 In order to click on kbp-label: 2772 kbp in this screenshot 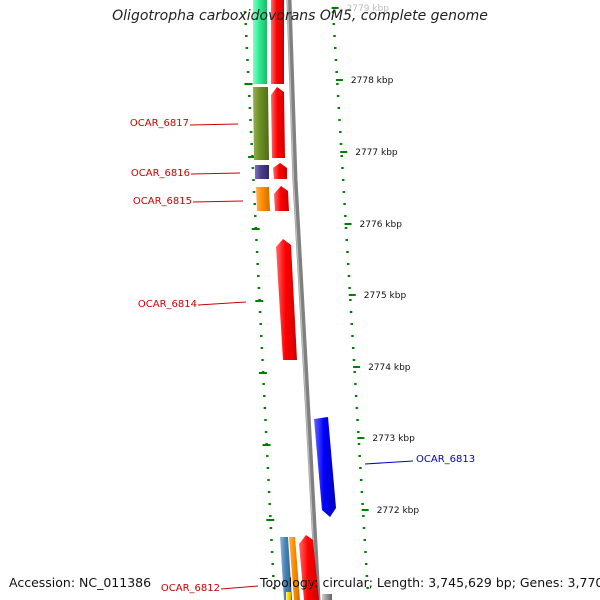, I will do `click(398, 511)`.